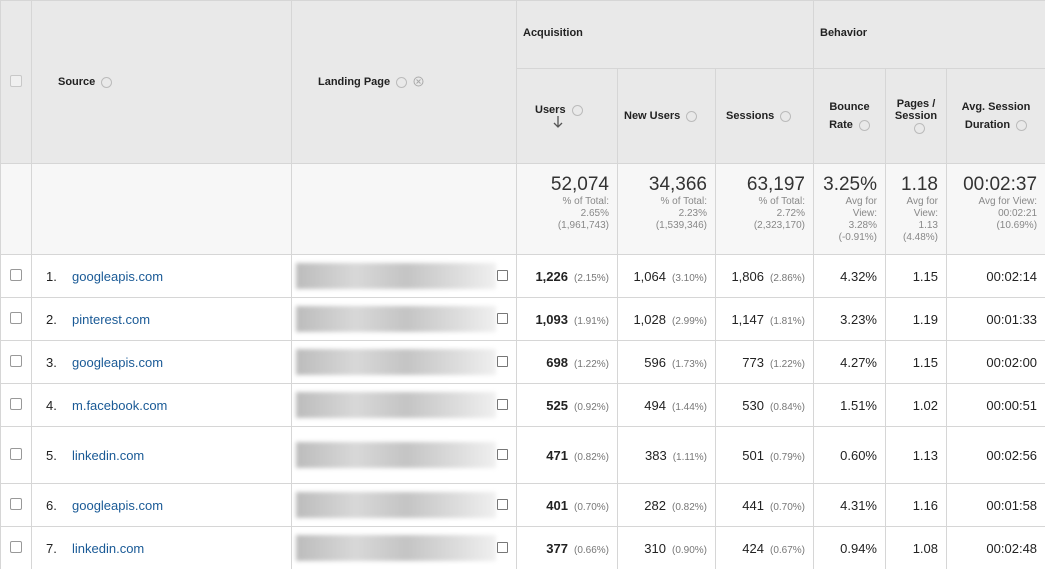  I want to click on total-detail: 3.28%, so click(862, 225).